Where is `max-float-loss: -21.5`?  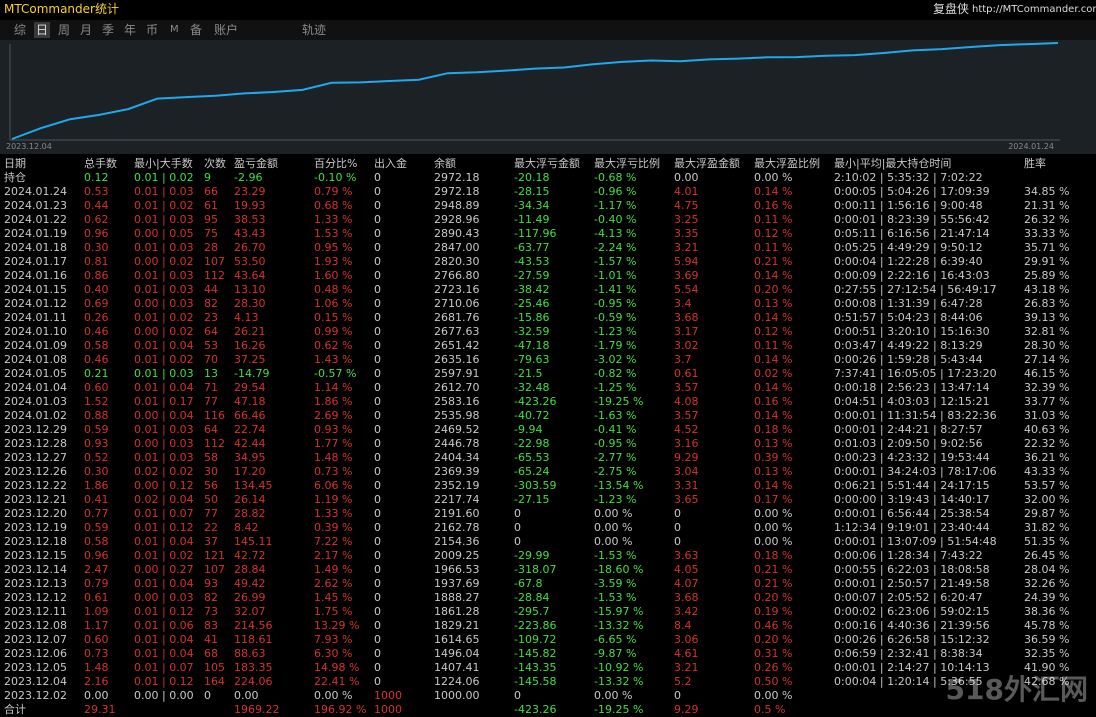
max-float-loss: -21.5 is located at coordinates (528, 373).